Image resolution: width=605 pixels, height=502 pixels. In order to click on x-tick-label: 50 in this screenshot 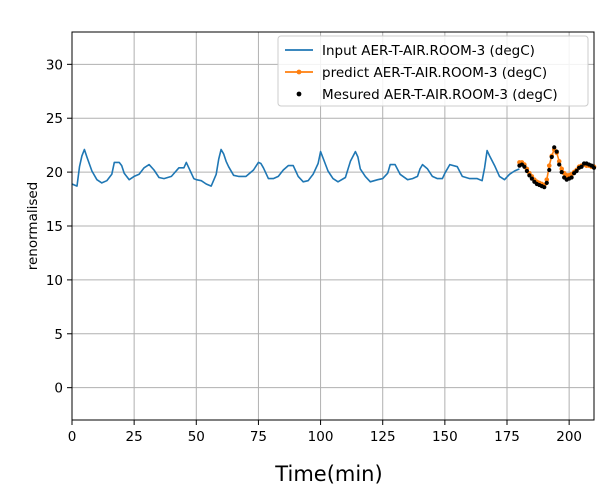, I will do `click(196, 437)`.